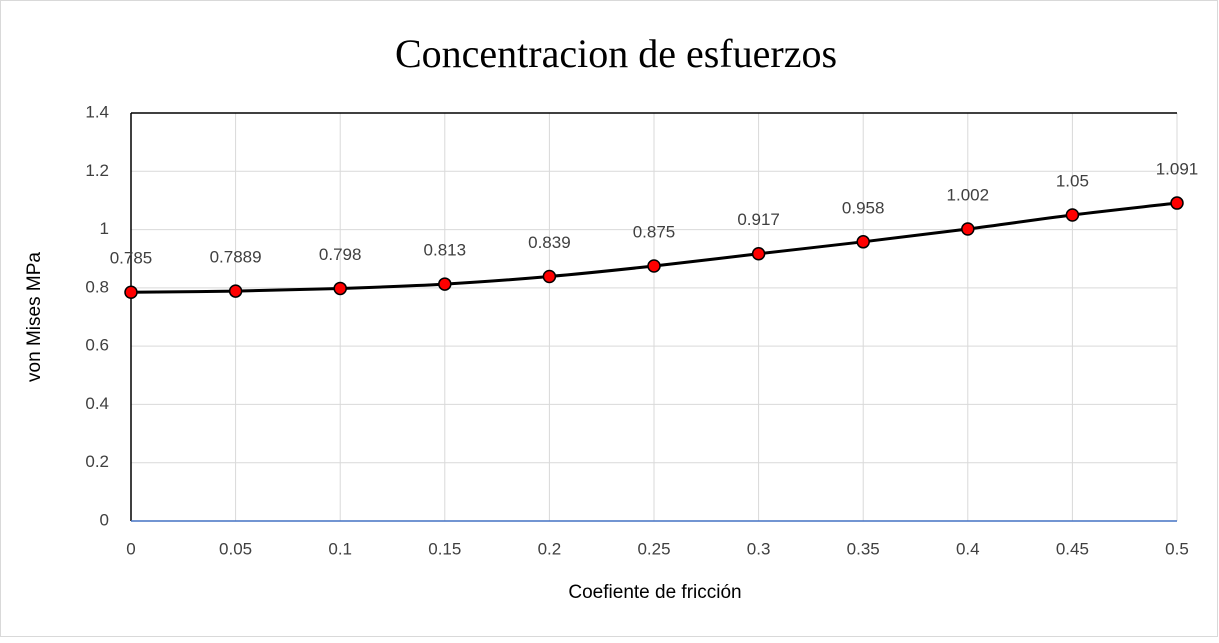  Describe the element at coordinates (131, 258) in the screenshot. I see `data-label: 0.785` at that location.